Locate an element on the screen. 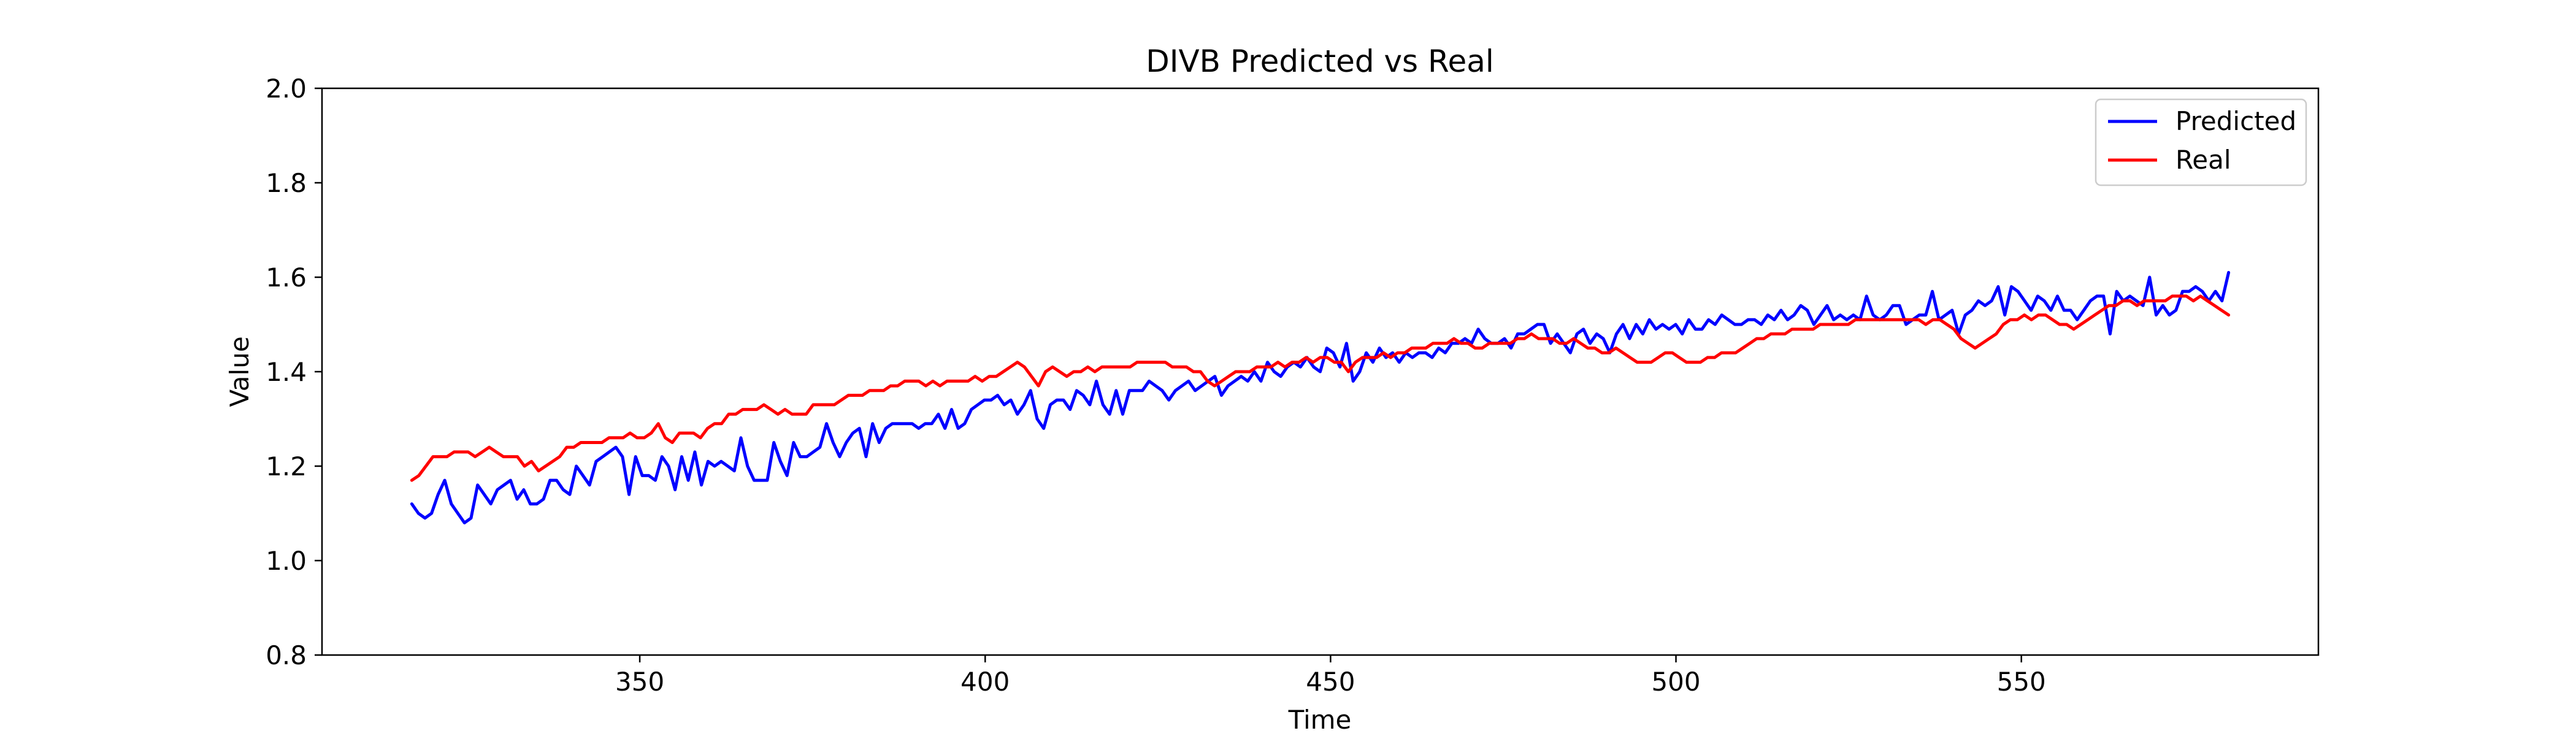  legend-label-predicted: Predicted is located at coordinates (2235, 121).